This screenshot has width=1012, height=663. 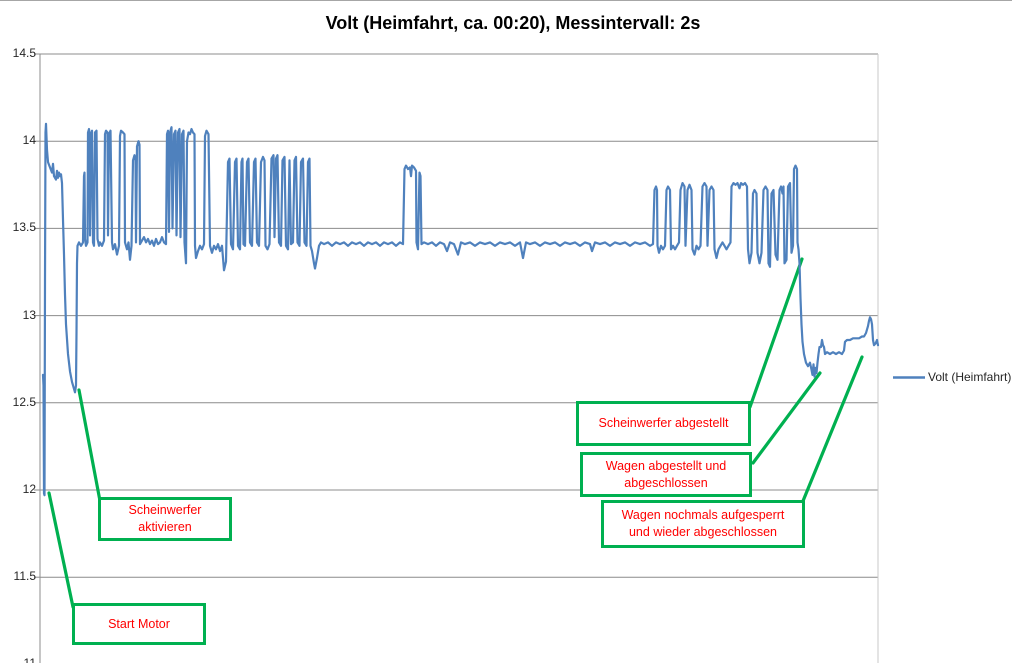 I want to click on y-axis-label-7: 11, so click(x=20, y=659).